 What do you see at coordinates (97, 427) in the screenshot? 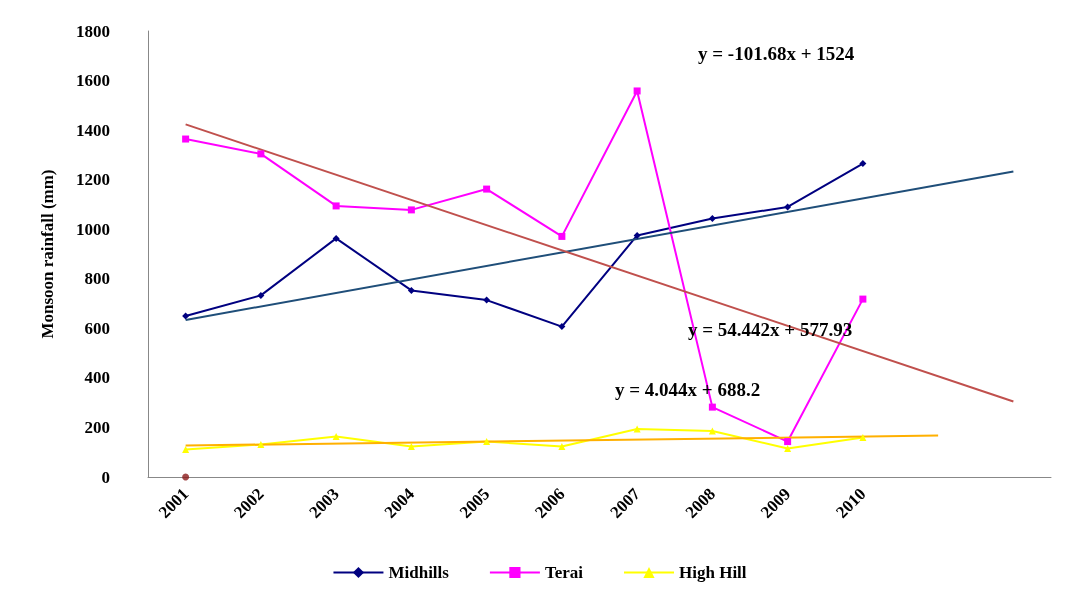
I see `y-tick-label: 200` at bounding box center [97, 427].